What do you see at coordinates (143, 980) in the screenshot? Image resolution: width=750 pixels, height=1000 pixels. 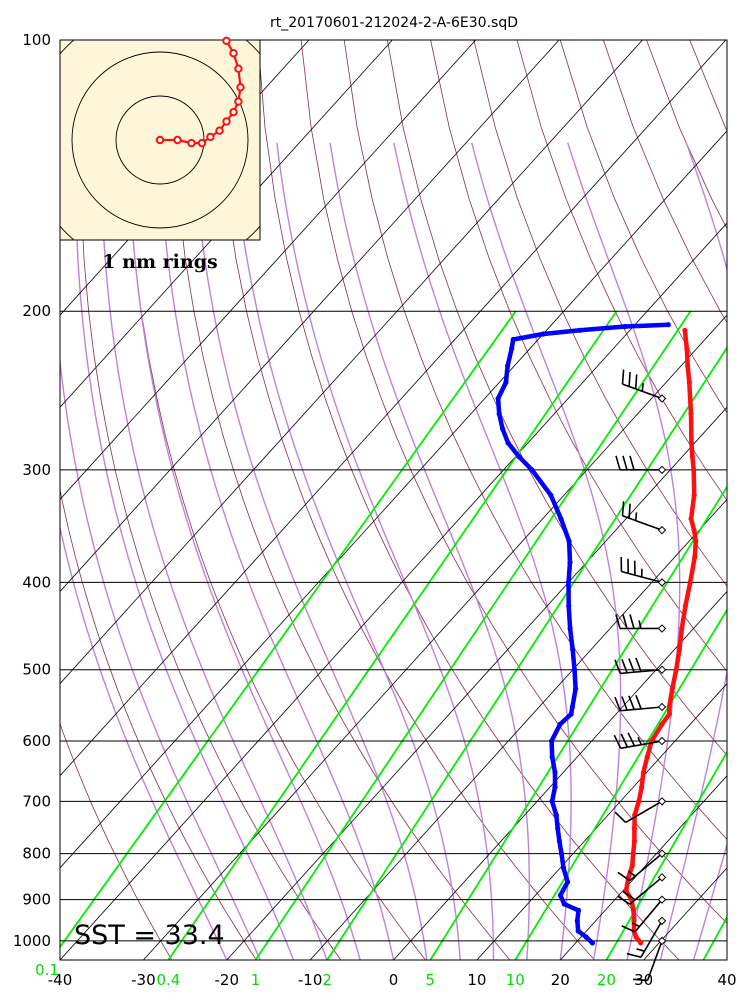 I see `temperature-tick-label: -30` at bounding box center [143, 980].